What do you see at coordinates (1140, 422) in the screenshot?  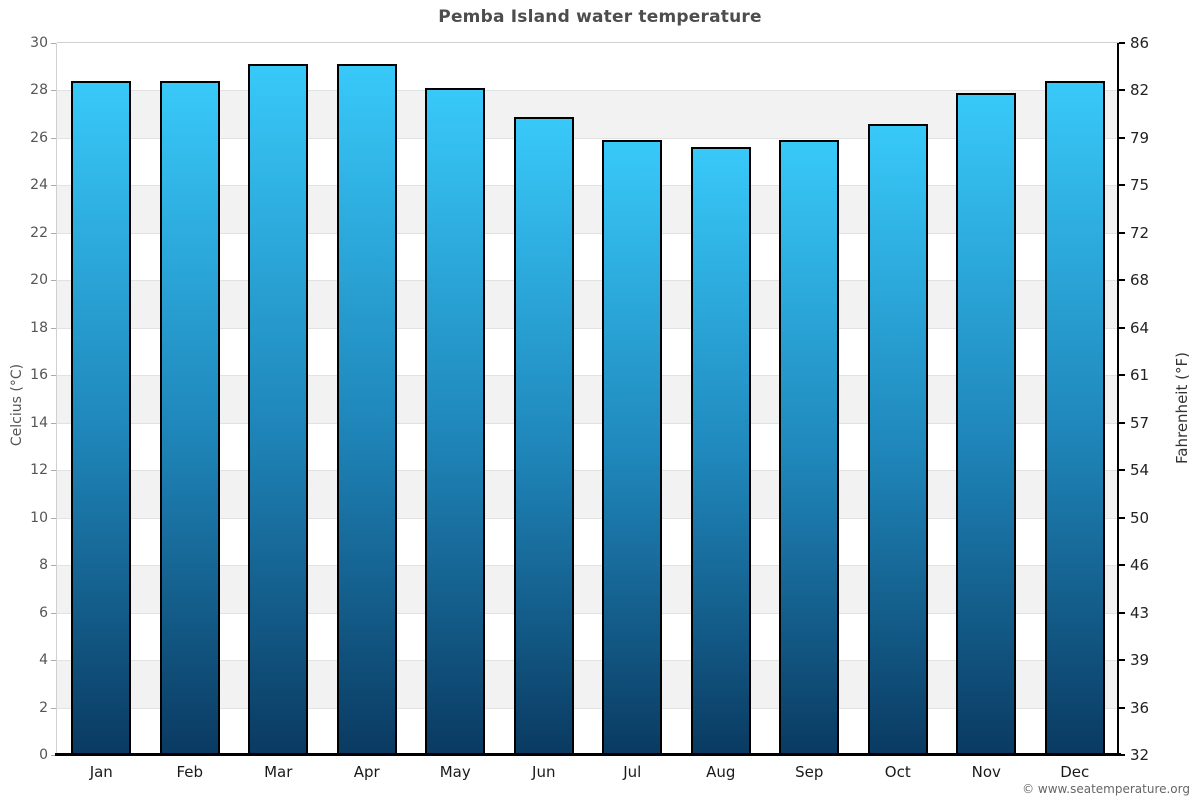 I see `y-tick-label-right: 57` at bounding box center [1140, 422].